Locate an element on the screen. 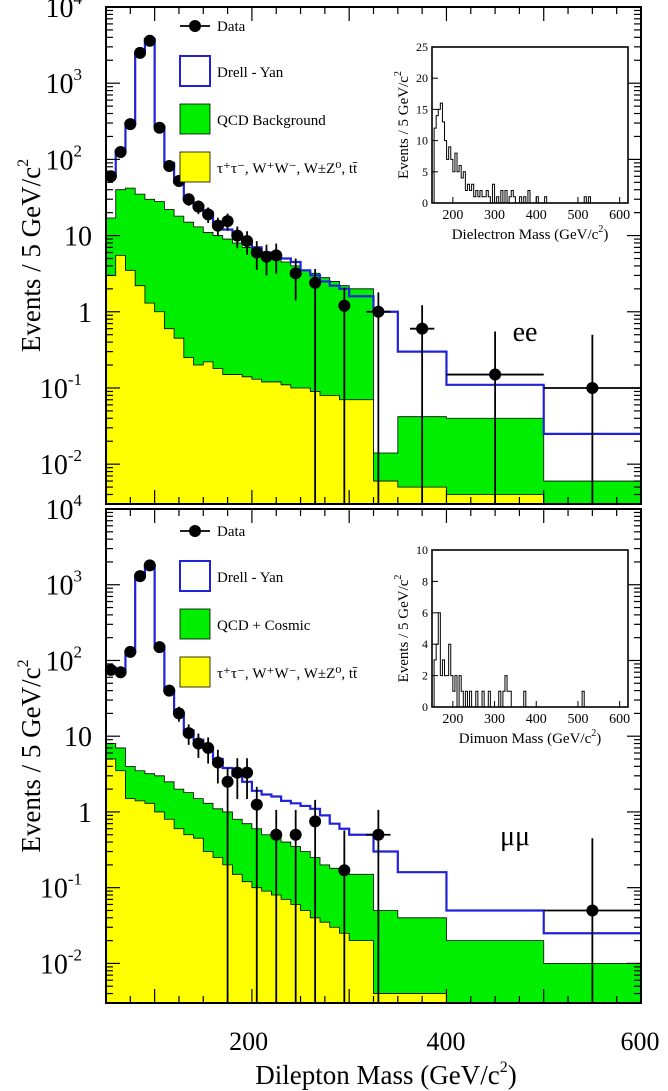 This screenshot has width=668, height=1091. inset-frame is located at coordinates (530, 125).